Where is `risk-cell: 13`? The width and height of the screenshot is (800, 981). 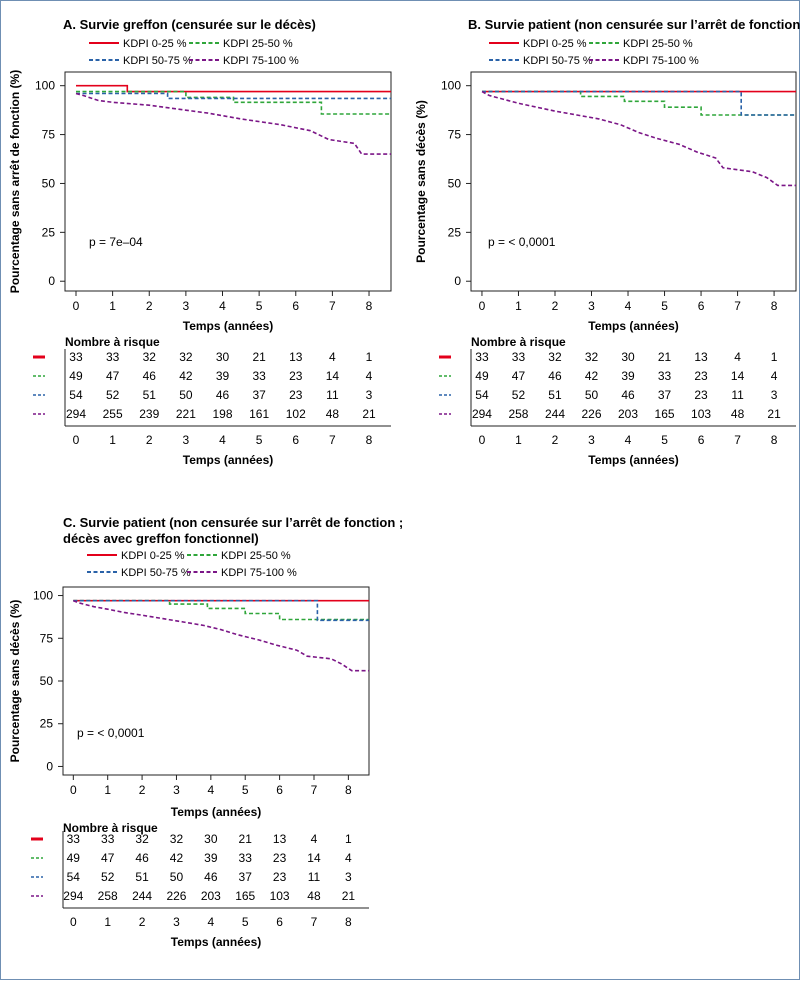
risk-cell: 13 is located at coordinates (701, 357).